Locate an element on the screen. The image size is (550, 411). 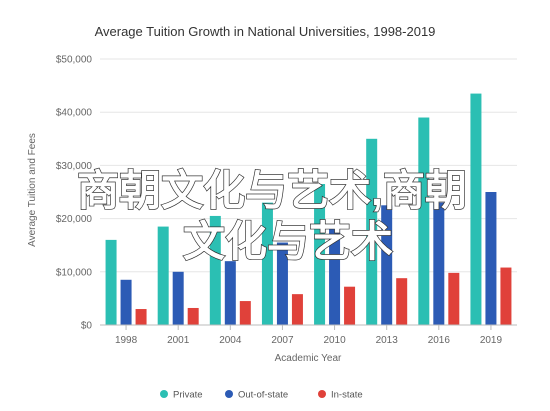
legend-label-out-of-state: Out-of-state is located at coordinates (263, 395).